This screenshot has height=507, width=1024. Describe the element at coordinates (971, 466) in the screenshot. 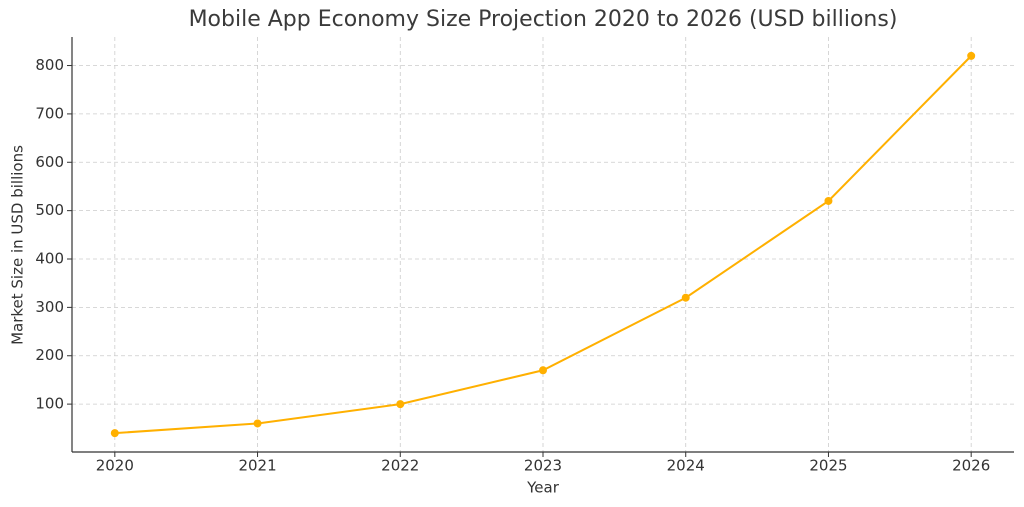

I see `x-tick-label: 2026` at that location.